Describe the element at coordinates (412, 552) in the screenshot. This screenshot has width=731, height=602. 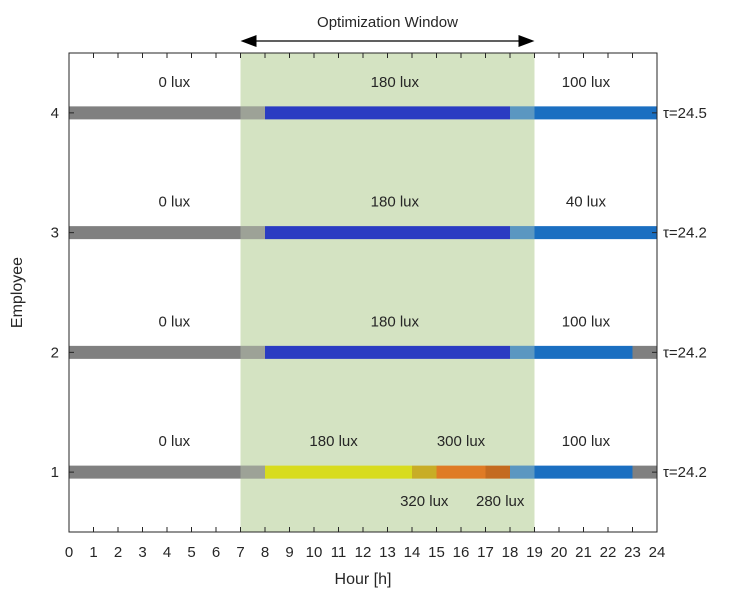
I see `x-tick-label: 14` at that location.